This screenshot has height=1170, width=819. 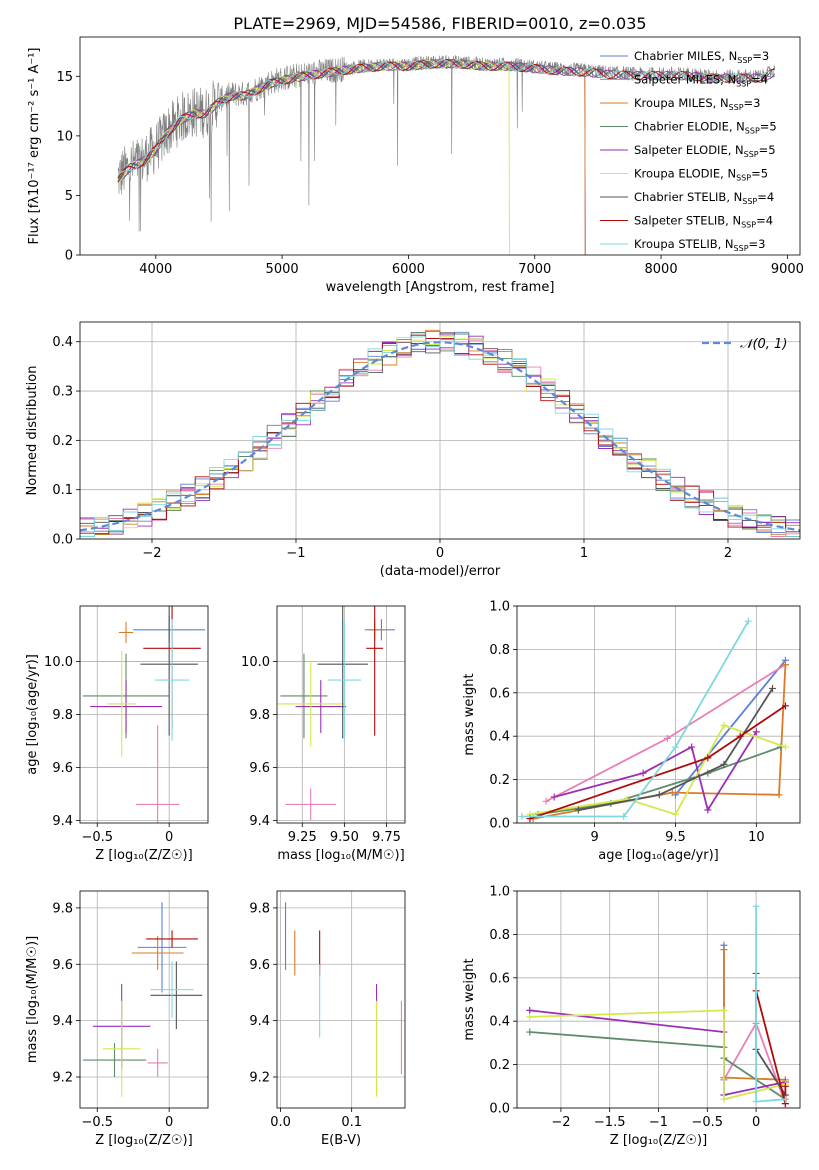 What do you see at coordinates (69, 196) in the screenshot?
I see `y-tick-label: 5` at bounding box center [69, 196].